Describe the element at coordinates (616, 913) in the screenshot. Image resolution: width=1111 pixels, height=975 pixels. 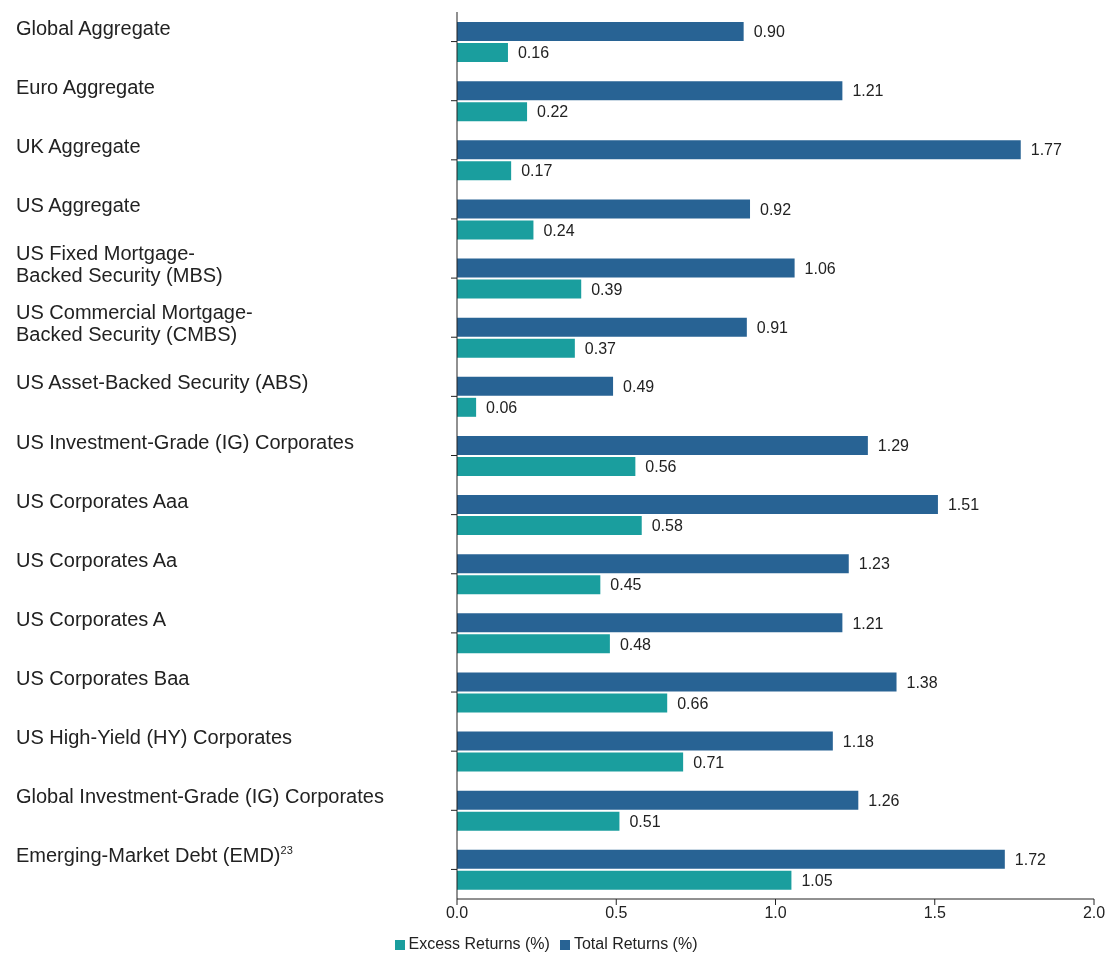
I see `x-tick-label: 0.5` at that location.